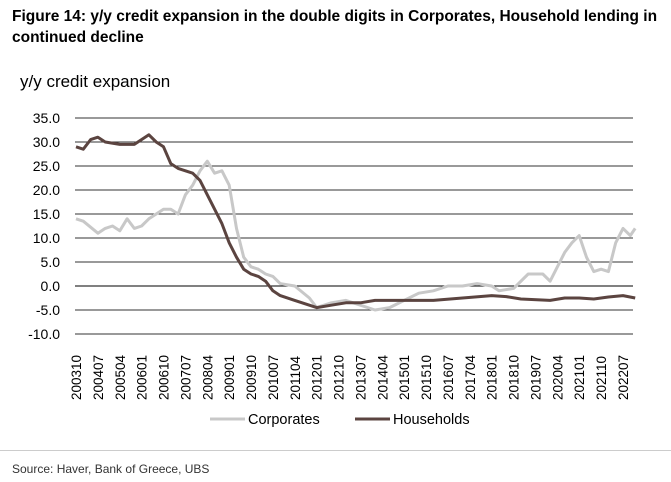 The width and height of the screenshot is (671, 482). What do you see at coordinates (251, 377) in the screenshot?
I see `x-tick-label: 200910` at bounding box center [251, 377].